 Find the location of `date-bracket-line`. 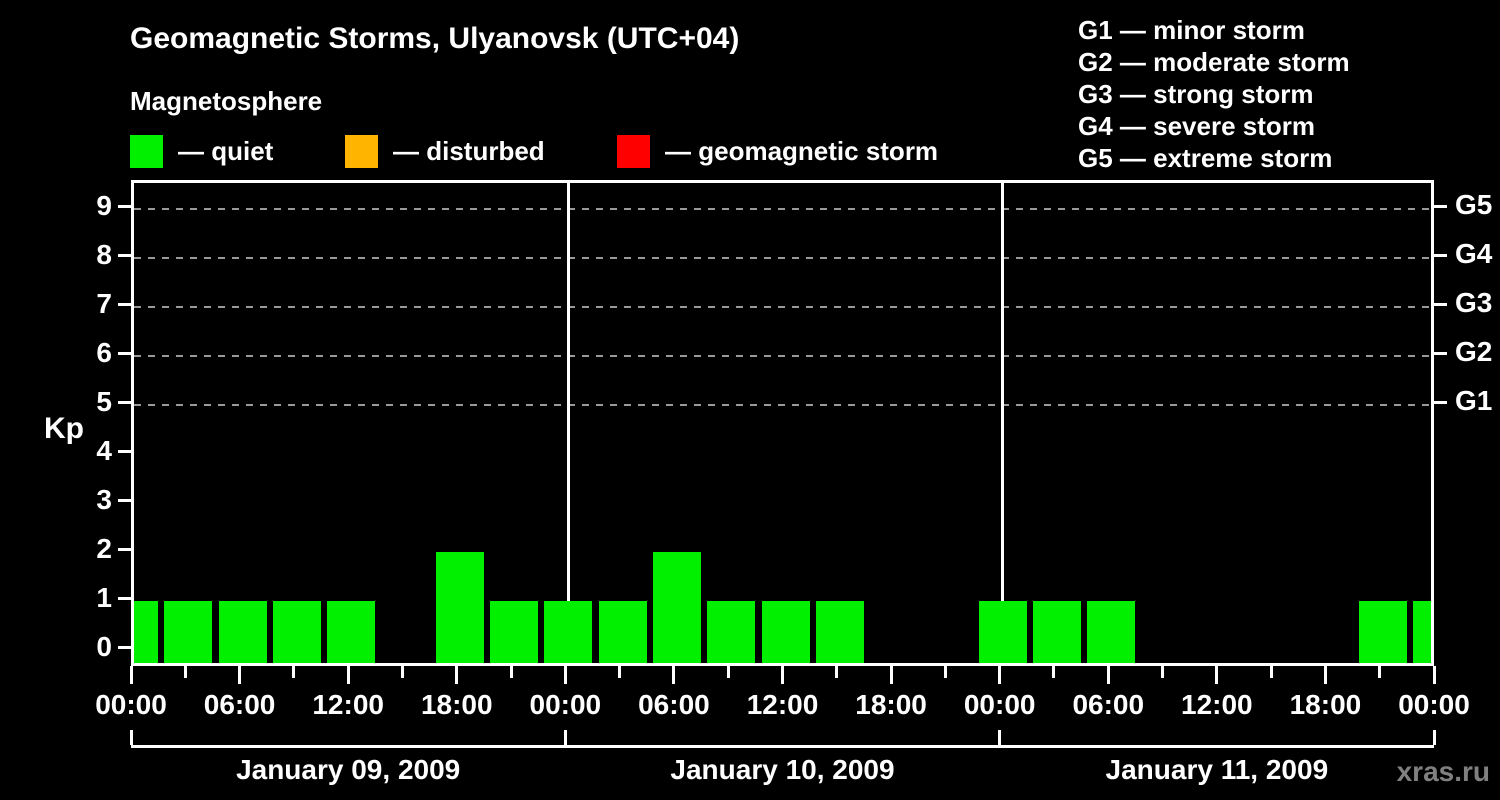

date-bracket-line is located at coordinates (782, 746).